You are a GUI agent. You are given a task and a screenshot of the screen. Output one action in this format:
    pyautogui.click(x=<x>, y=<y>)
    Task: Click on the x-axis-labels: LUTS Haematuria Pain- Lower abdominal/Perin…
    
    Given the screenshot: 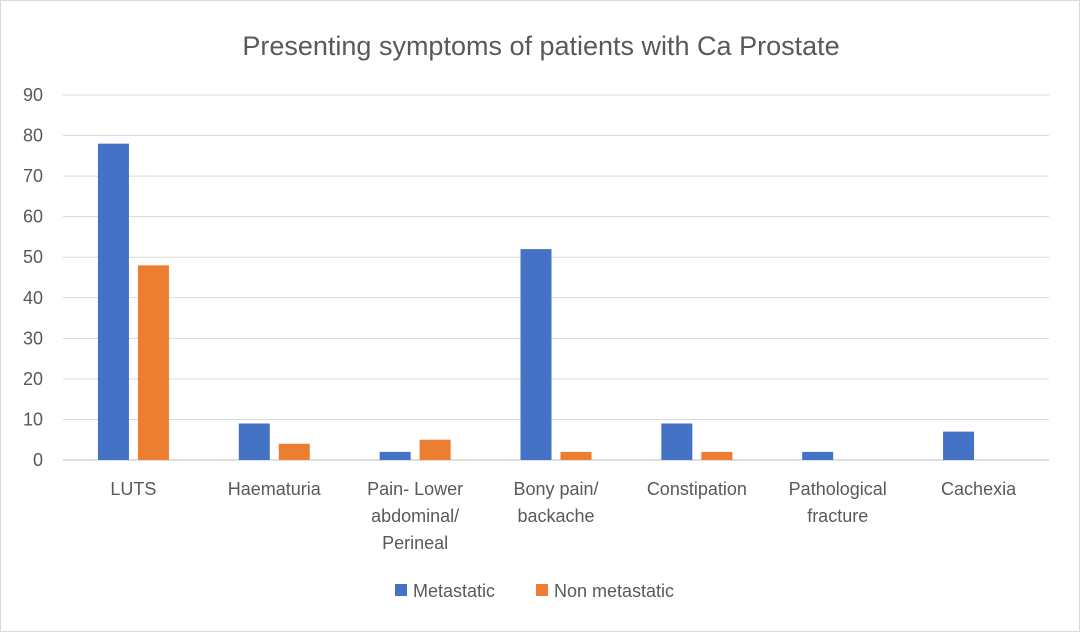 What is the action you would take?
    pyautogui.click(x=563, y=516)
    